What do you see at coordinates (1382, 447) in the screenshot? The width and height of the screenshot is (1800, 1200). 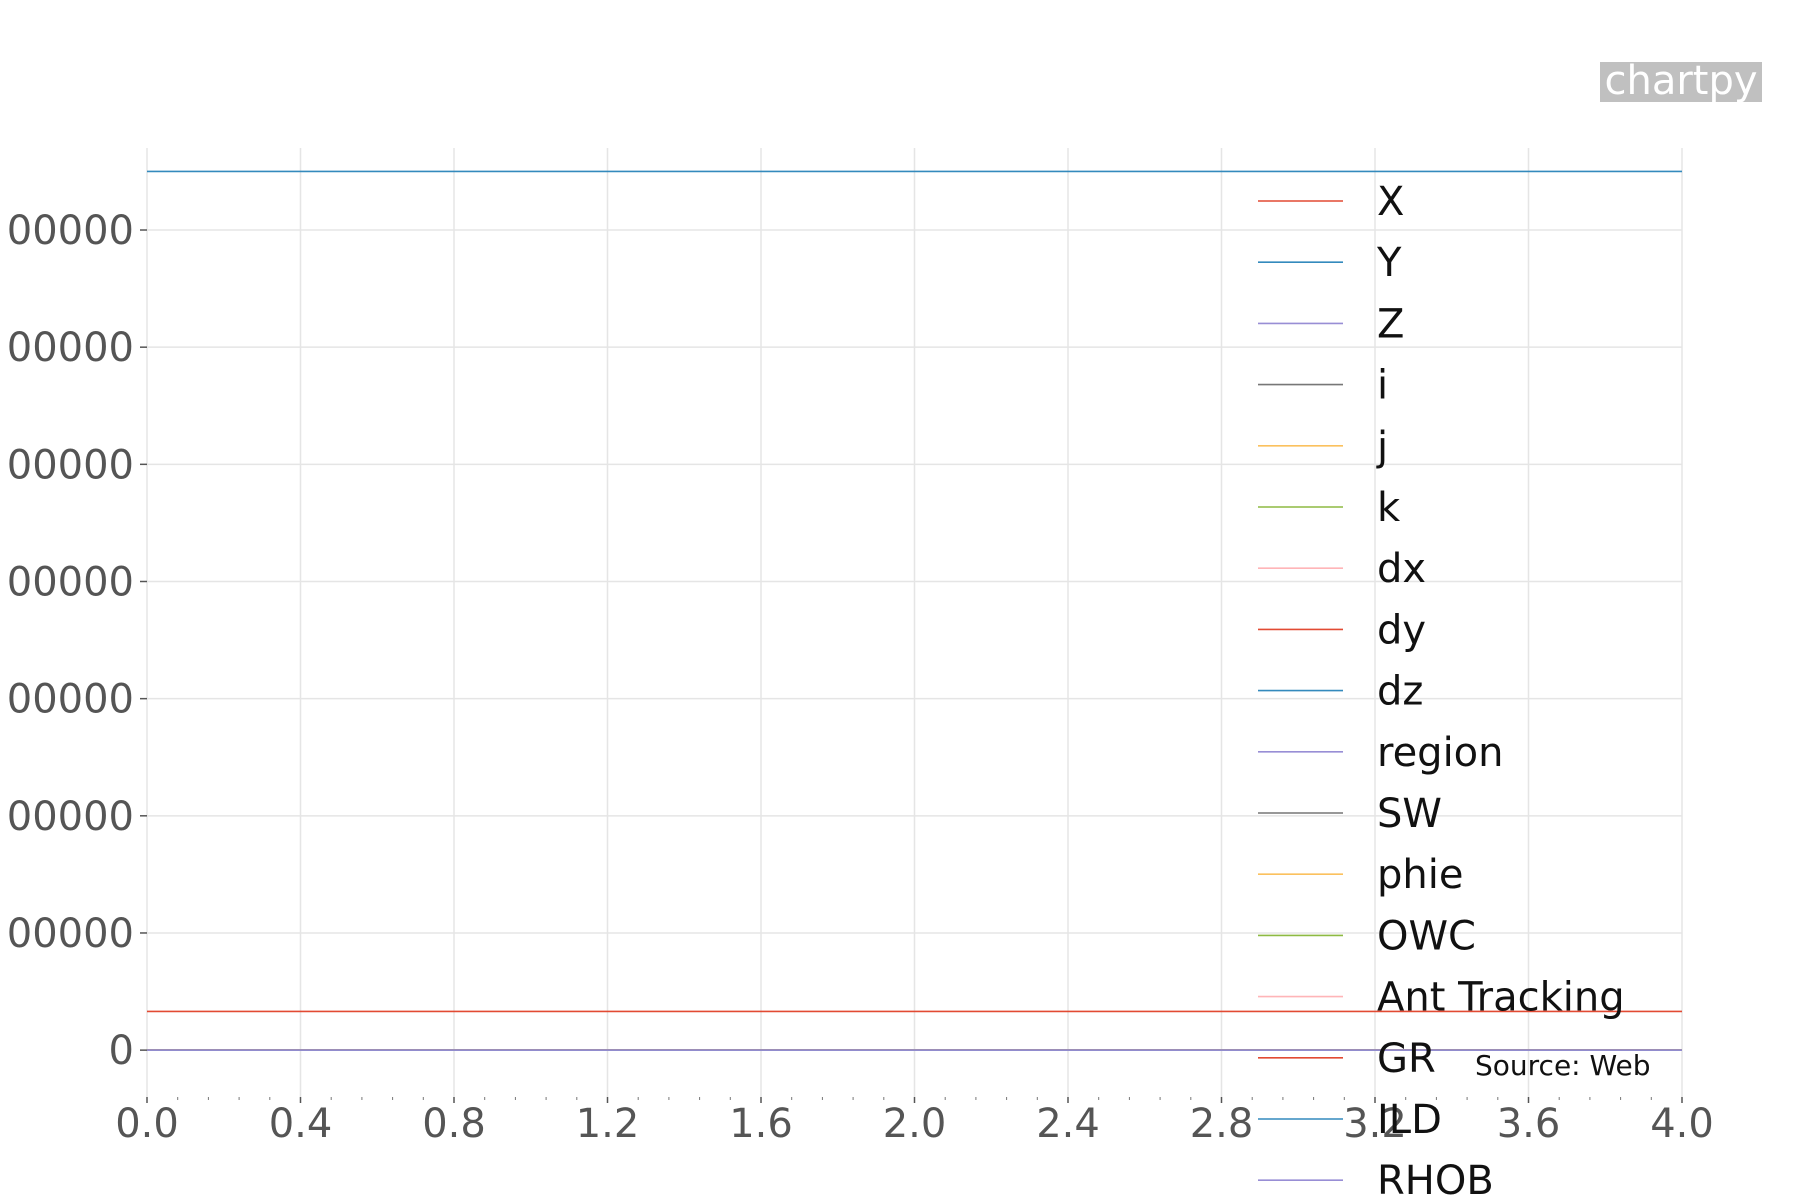 I see `legend-label: j` at bounding box center [1382, 447].